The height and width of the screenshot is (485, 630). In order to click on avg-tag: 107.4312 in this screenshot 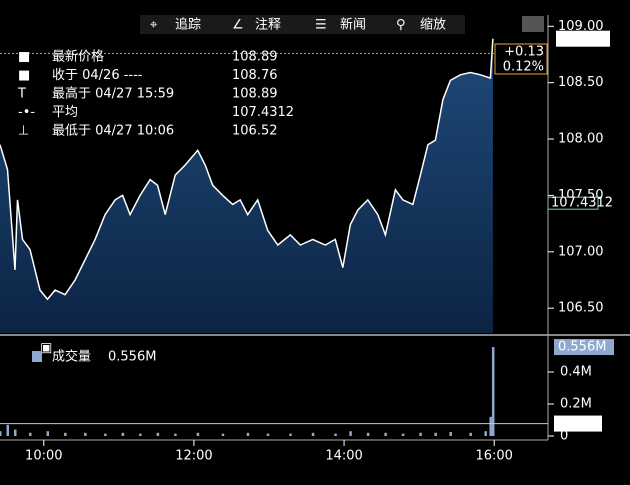, I will do `click(582, 203)`.